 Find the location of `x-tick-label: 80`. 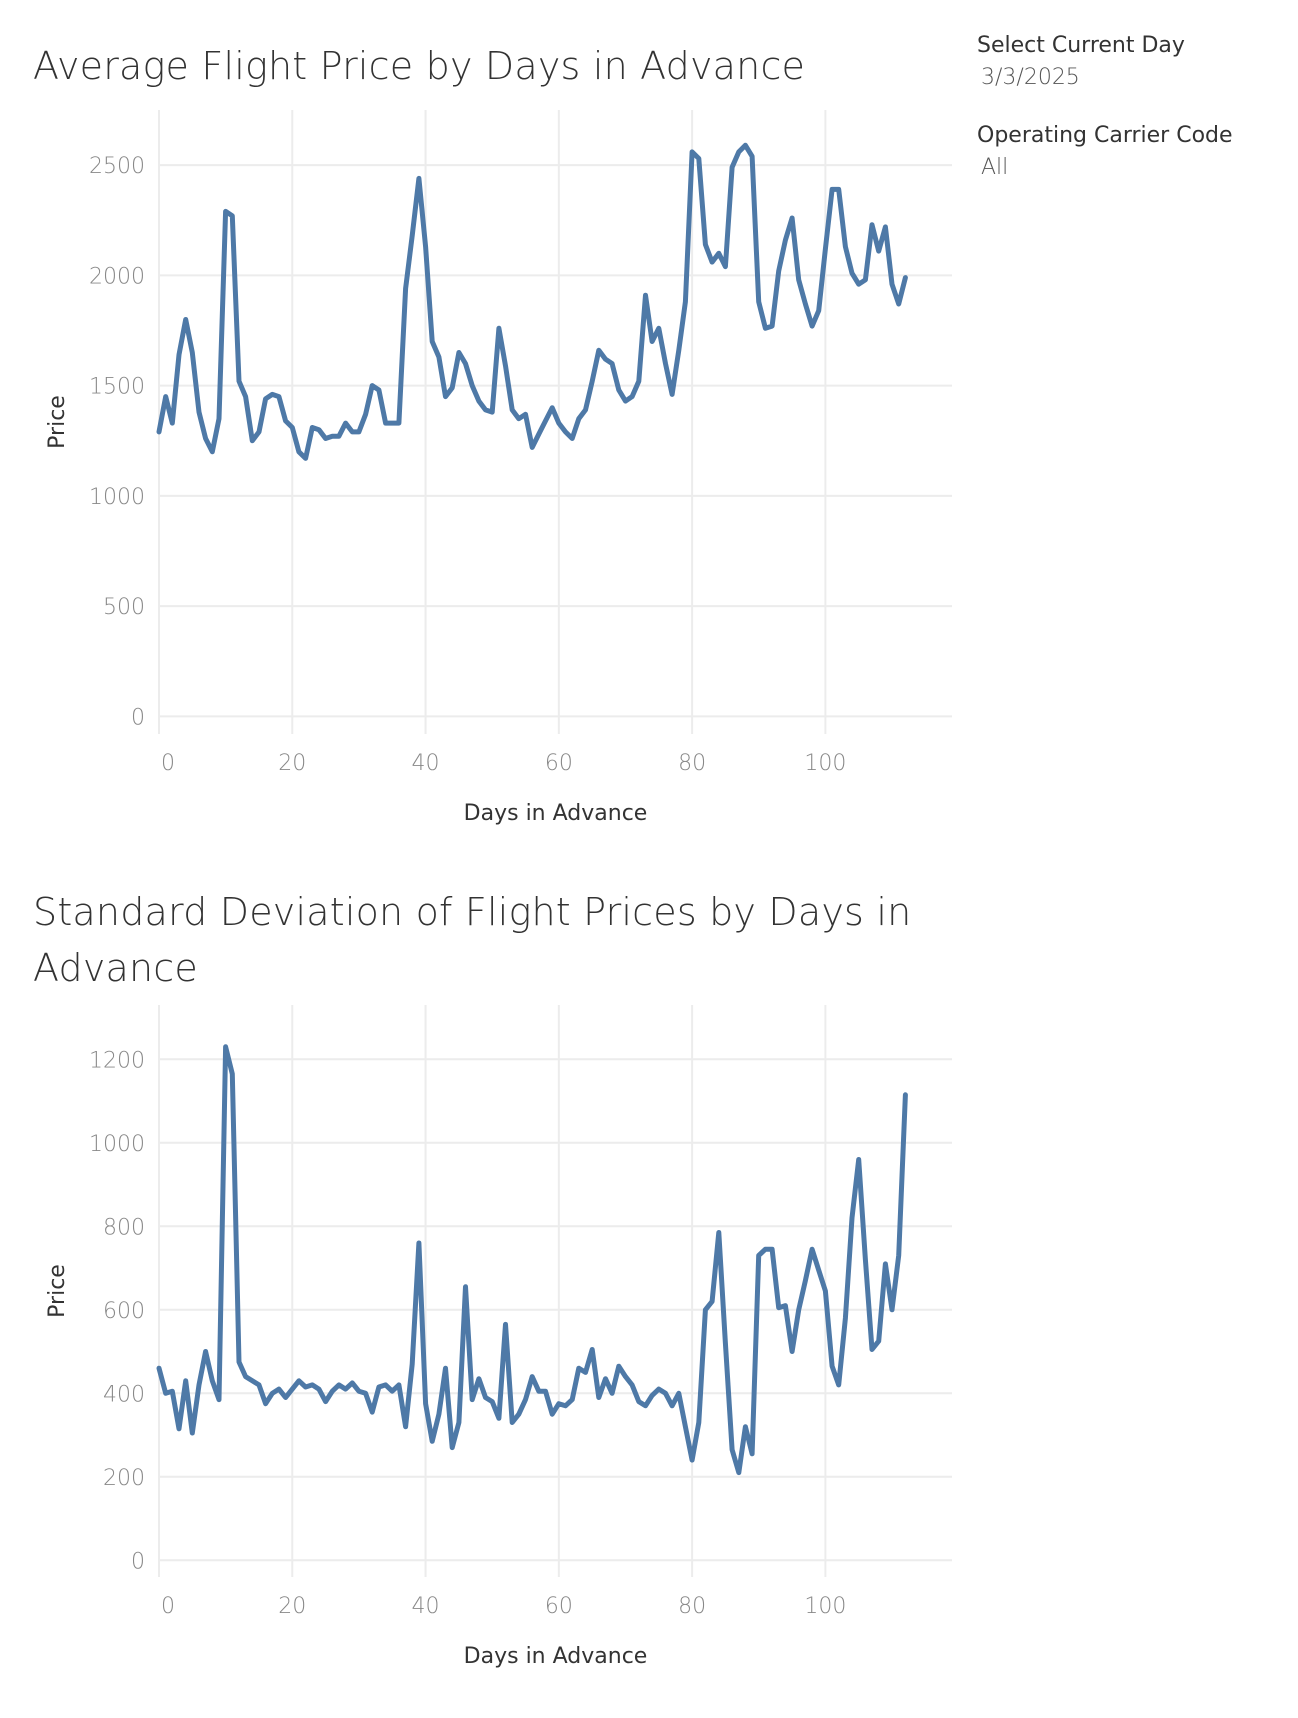

x-tick-label: 80 is located at coordinates (692, 763).